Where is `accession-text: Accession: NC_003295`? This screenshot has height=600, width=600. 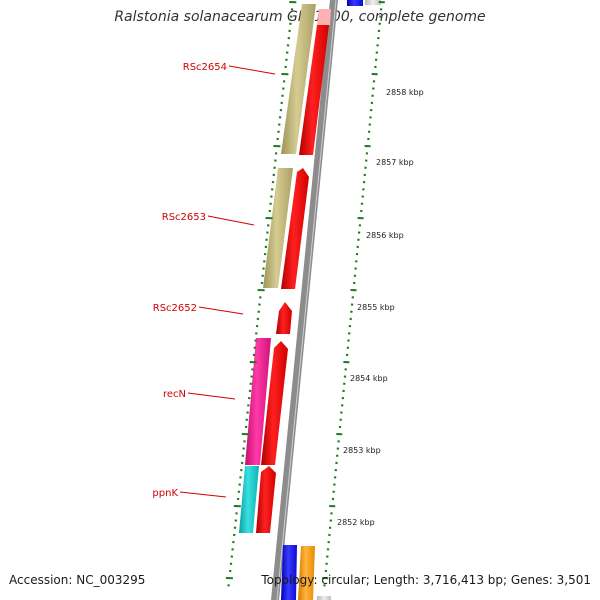 accession-text: Accession: NC_003295 is located at coordinates (77, 580).